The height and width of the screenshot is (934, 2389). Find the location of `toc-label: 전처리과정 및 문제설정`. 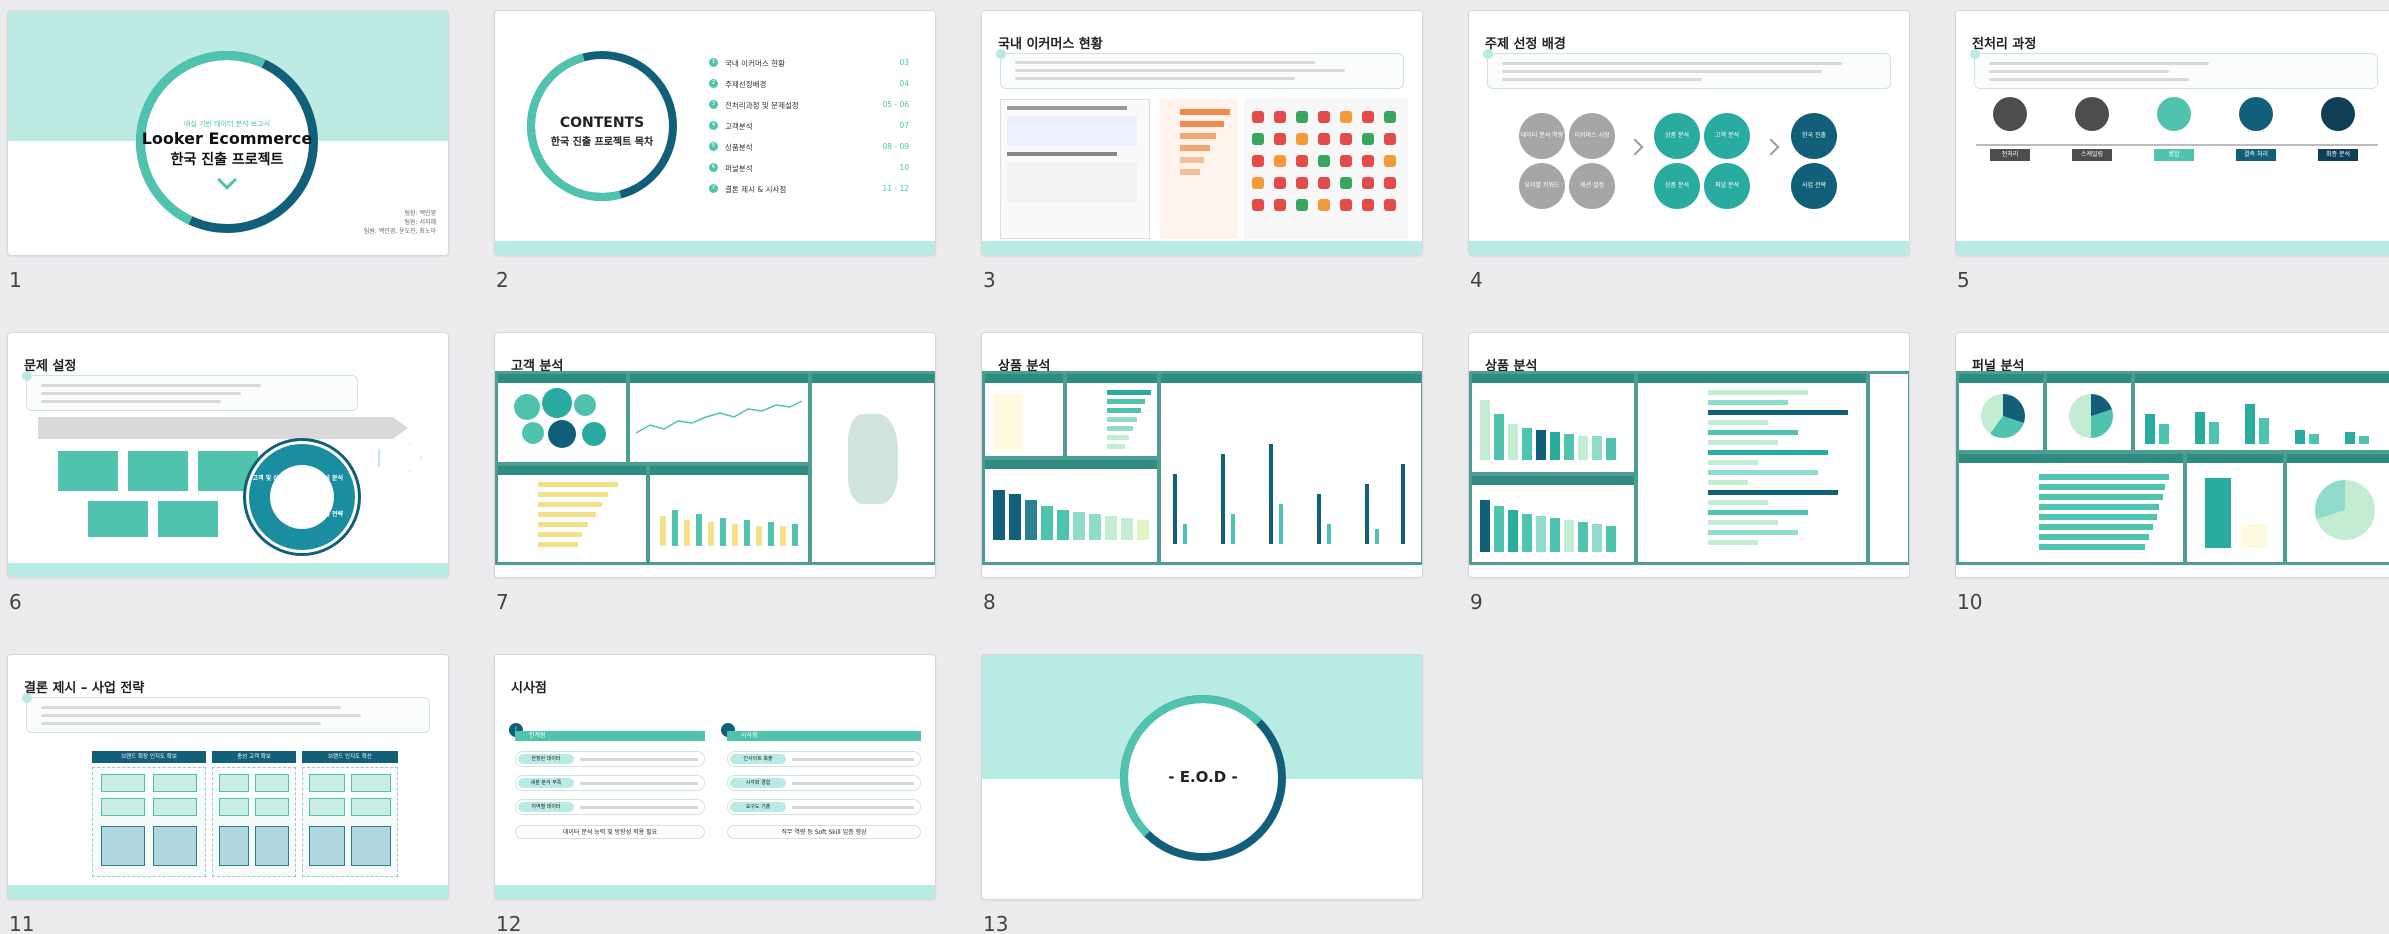

toc-label: 전처리과정 및 문제설정 is located at coordinates (762, 105).